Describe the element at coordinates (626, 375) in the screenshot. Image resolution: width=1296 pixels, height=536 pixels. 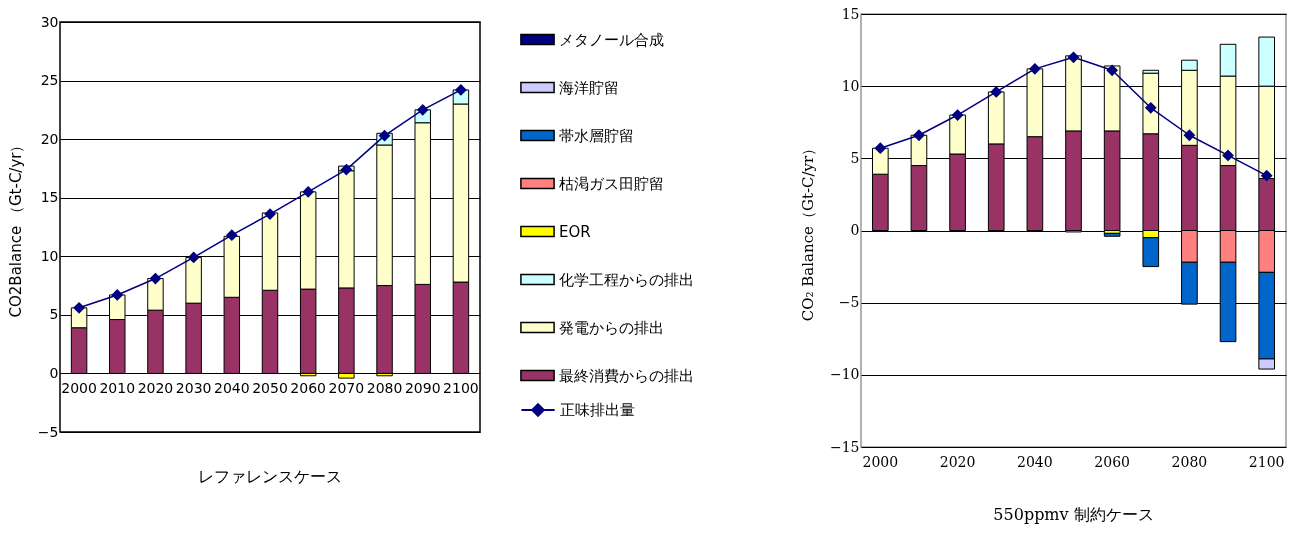
I see `legend-label: 最終消費からの排出` at that location.